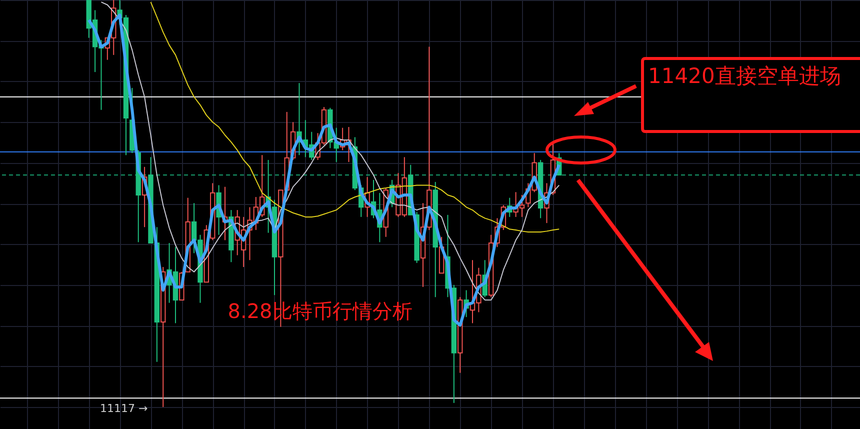 The height and width of the screenshot is (429, 860). Describe the element at coordinates (750, 95) in the screenshot. I see `text: 11420直接空单进场` at that location.